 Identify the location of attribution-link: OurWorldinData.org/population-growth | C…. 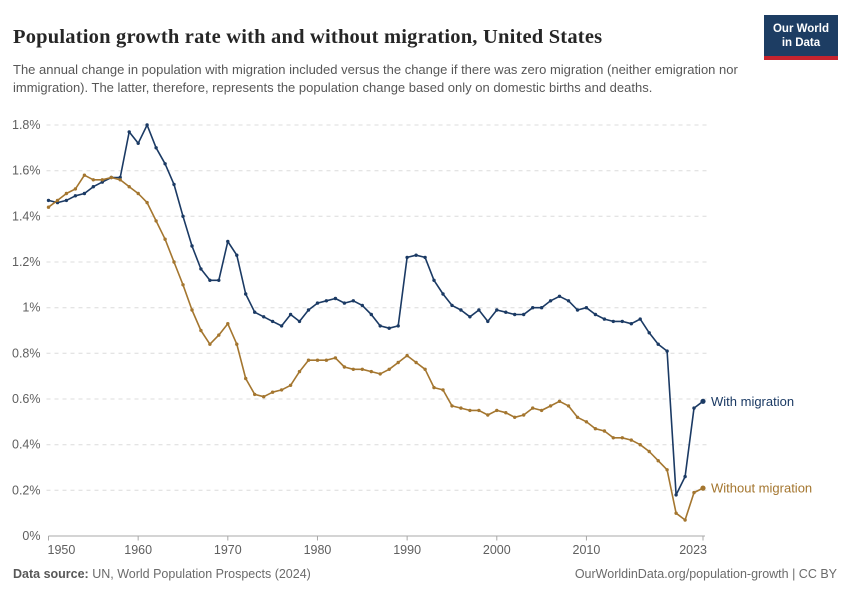
(705, 574).